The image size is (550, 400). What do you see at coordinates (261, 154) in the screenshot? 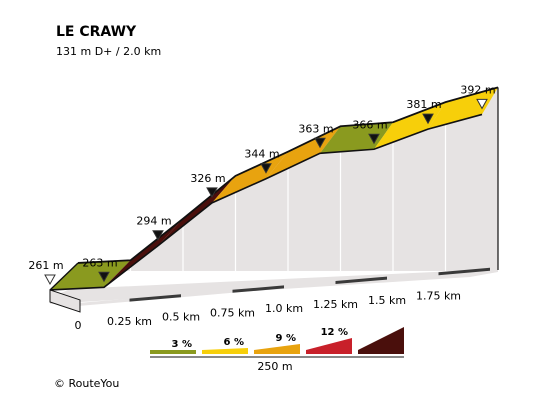
I see `altitude-label: 344 m` at bounding box center [261, 154].